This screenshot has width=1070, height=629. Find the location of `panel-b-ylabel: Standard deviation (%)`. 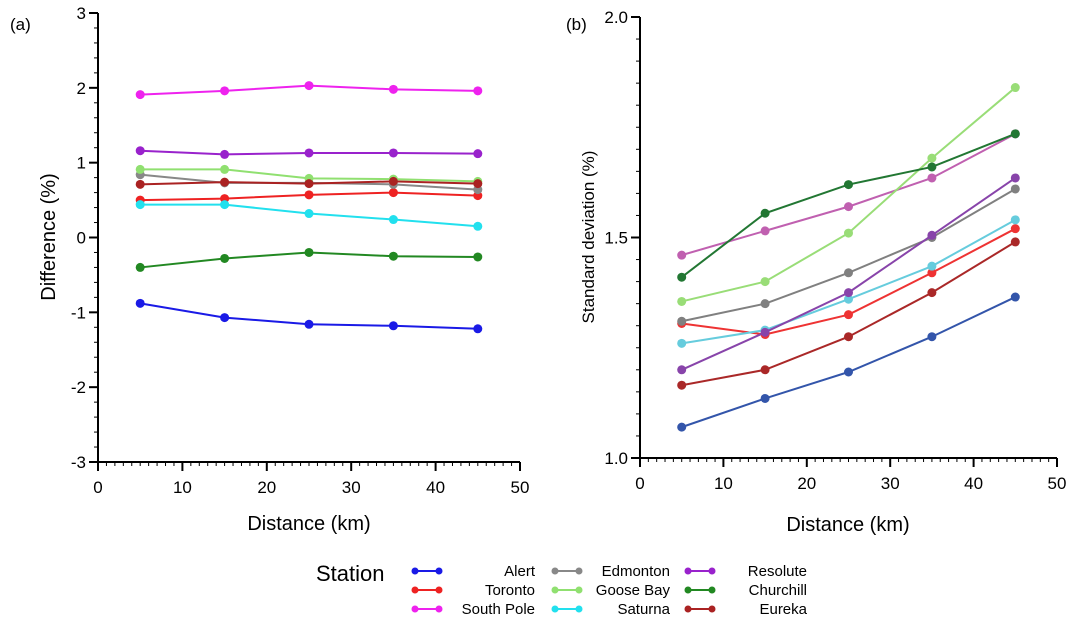

panel-b-ylabel: Standard deviation (%) is located at coordinates (588, 237).